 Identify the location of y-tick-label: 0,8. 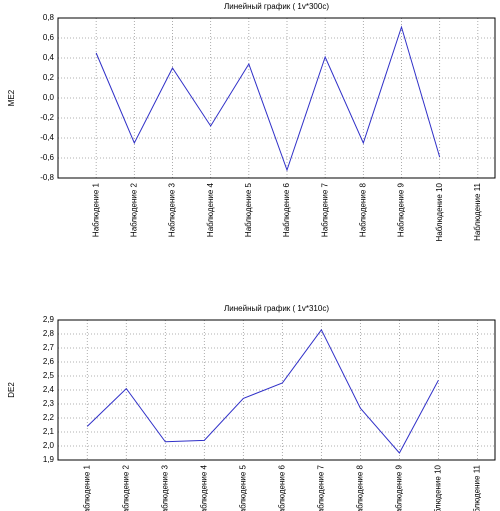
(49, 17).